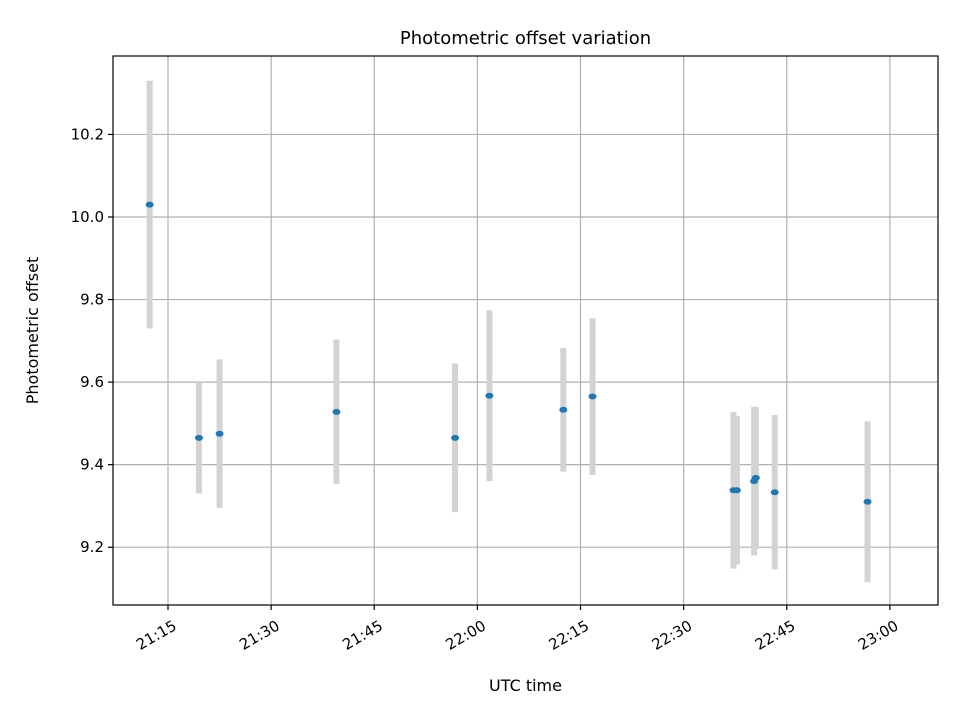 The image size is (960, 720). What do you see at coordinates (32, 331) in the screenshot?
I see `y-axis-title: Photometric offset` at bounding box center [32, 331].